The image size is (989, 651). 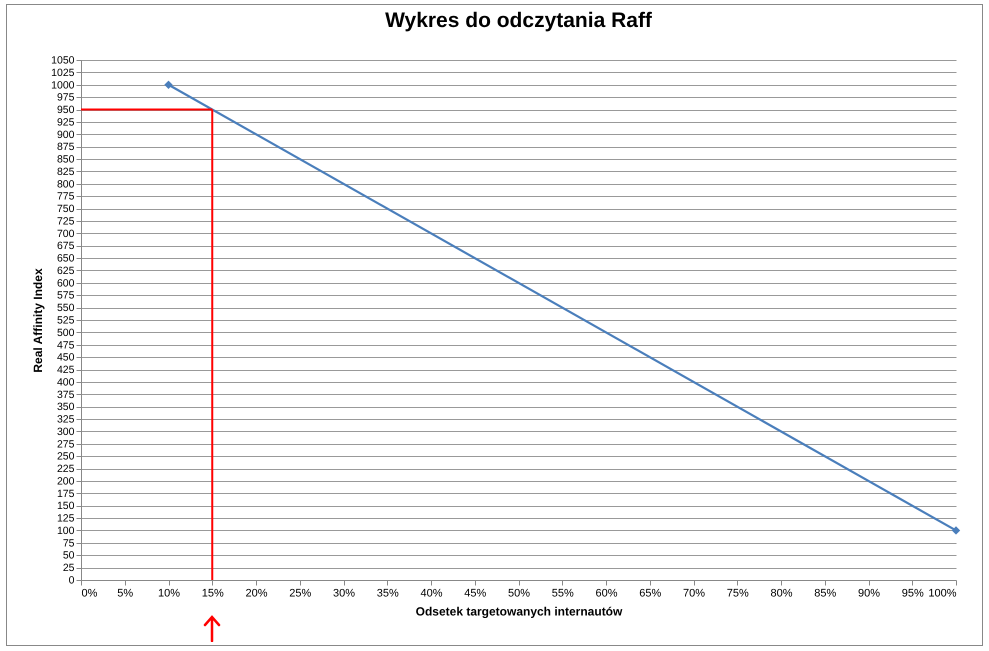 I want to click on x-tick-label: 5%, so click(x=125, y=594).